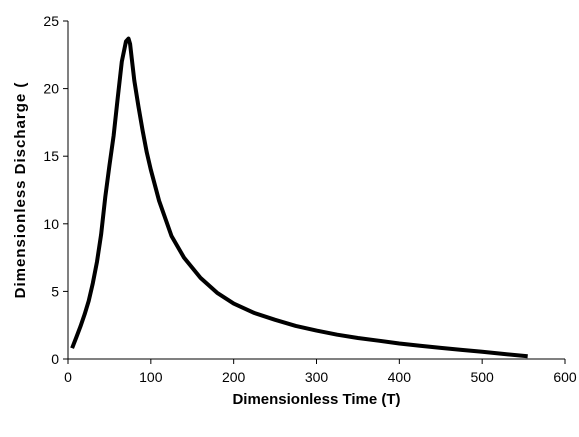 The width and height of the screenshot is (579, 437). Describe the element at coordinates (565, 377) in the screenshot. I see `x-tick-label: 600` at that location.